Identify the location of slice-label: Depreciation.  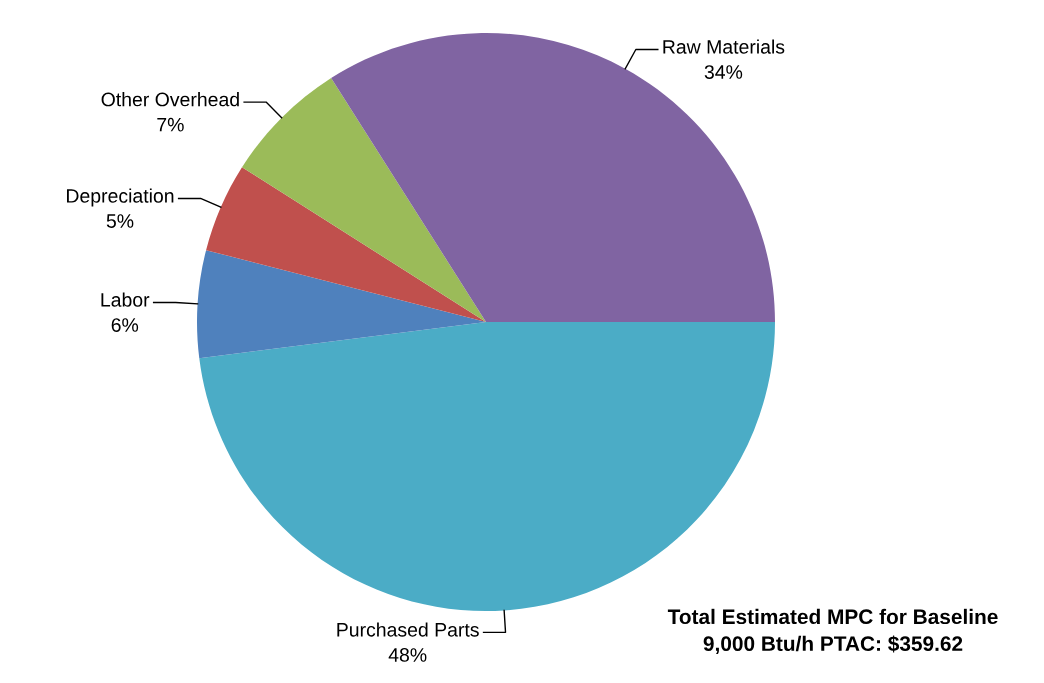
(120, 197).